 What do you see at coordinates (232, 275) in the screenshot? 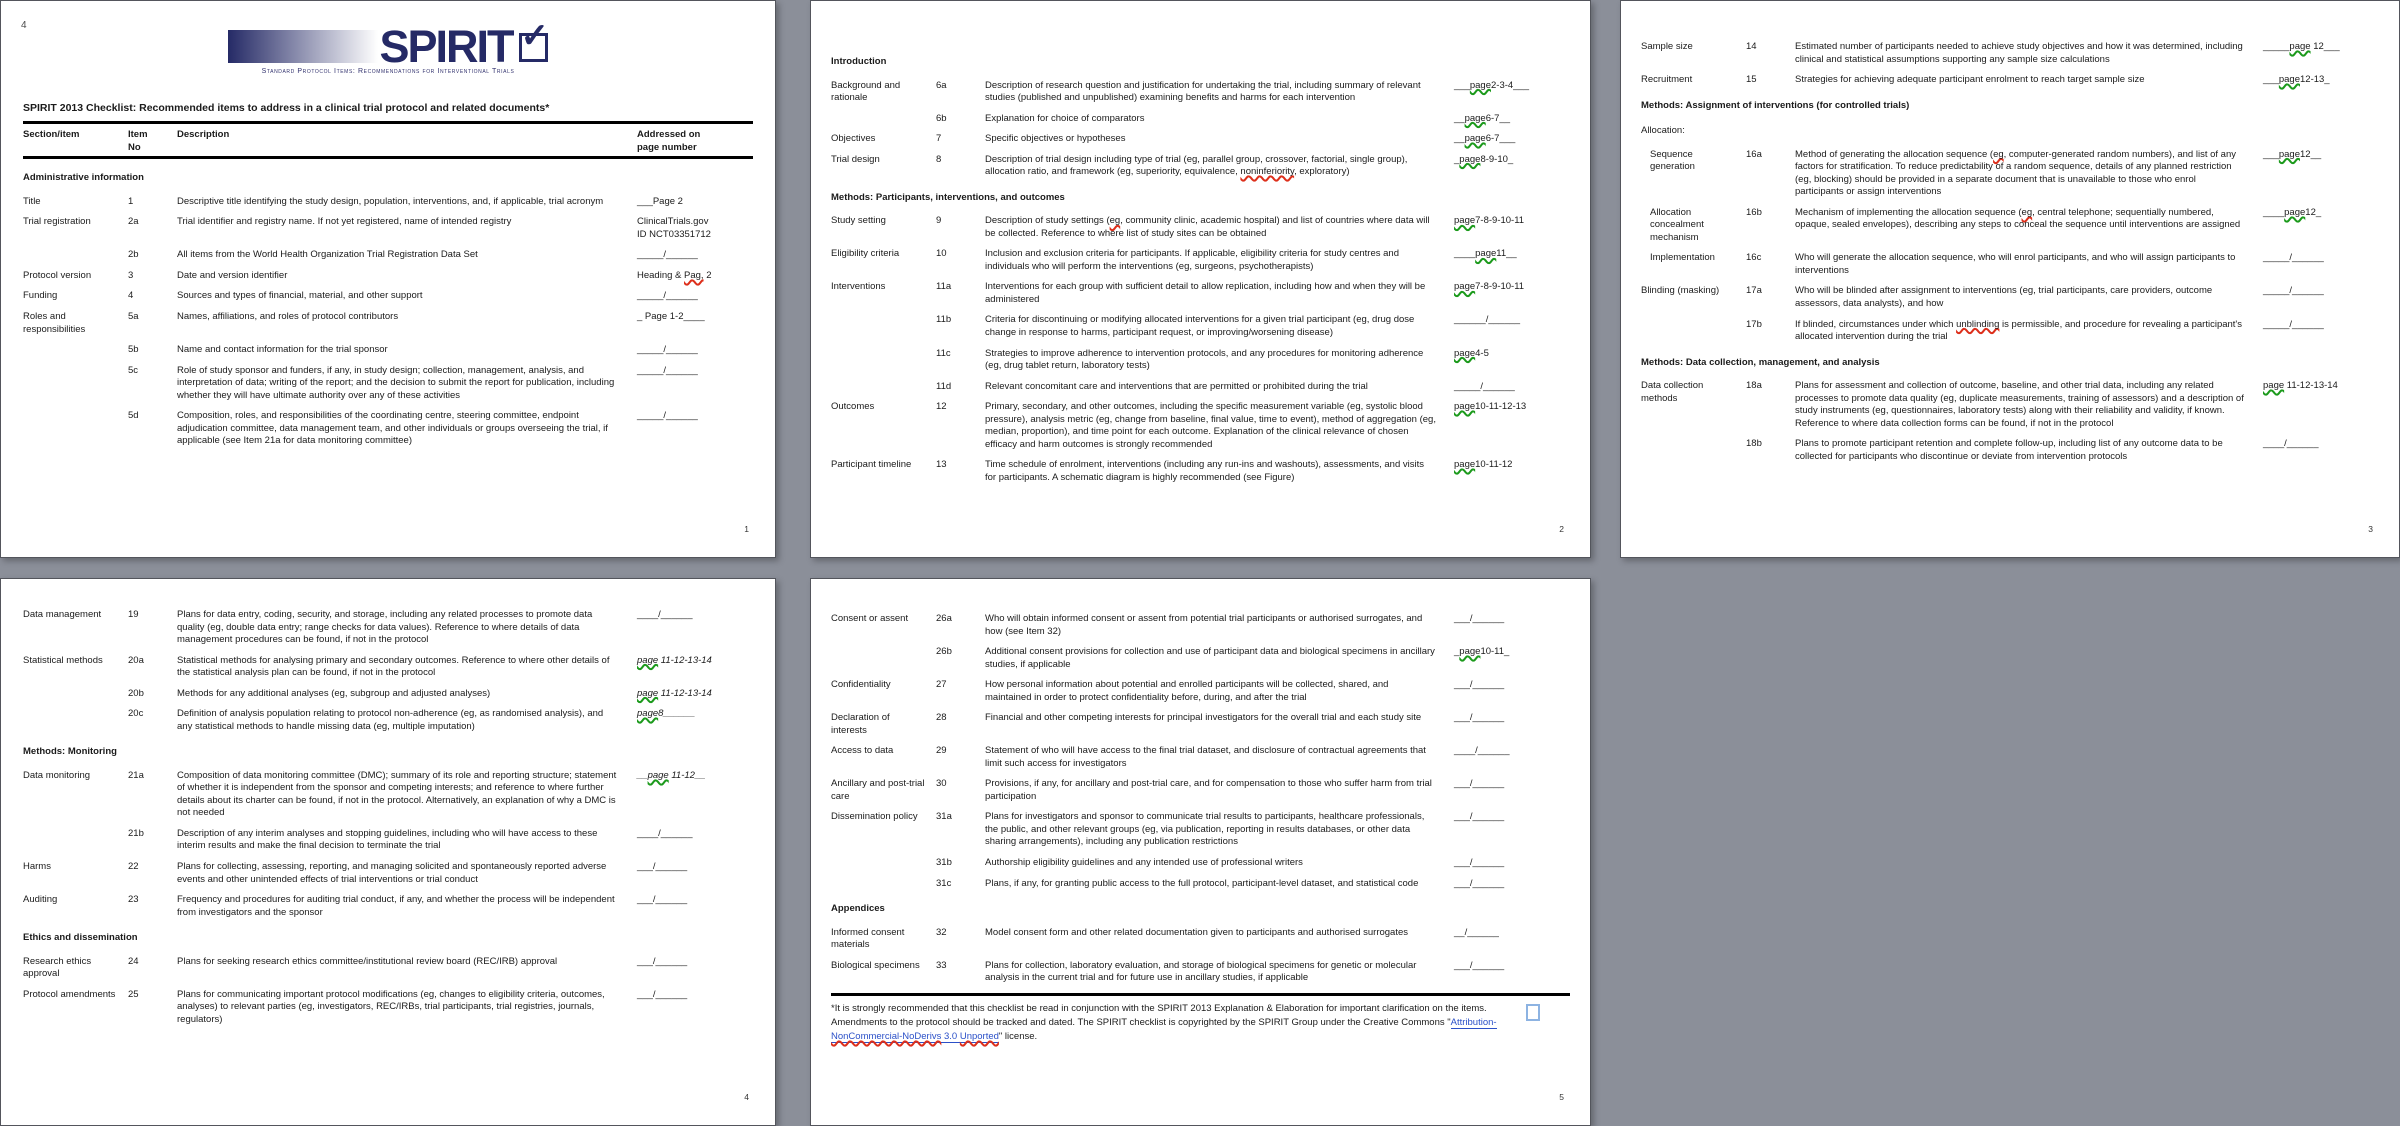
I see `item-description: Date and version identifier` at bounding box center [232, 275].